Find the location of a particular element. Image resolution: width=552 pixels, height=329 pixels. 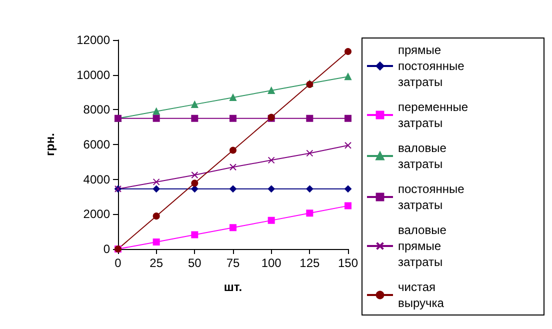

y-tick-label: 2000 is located at coordinates (96, 214).